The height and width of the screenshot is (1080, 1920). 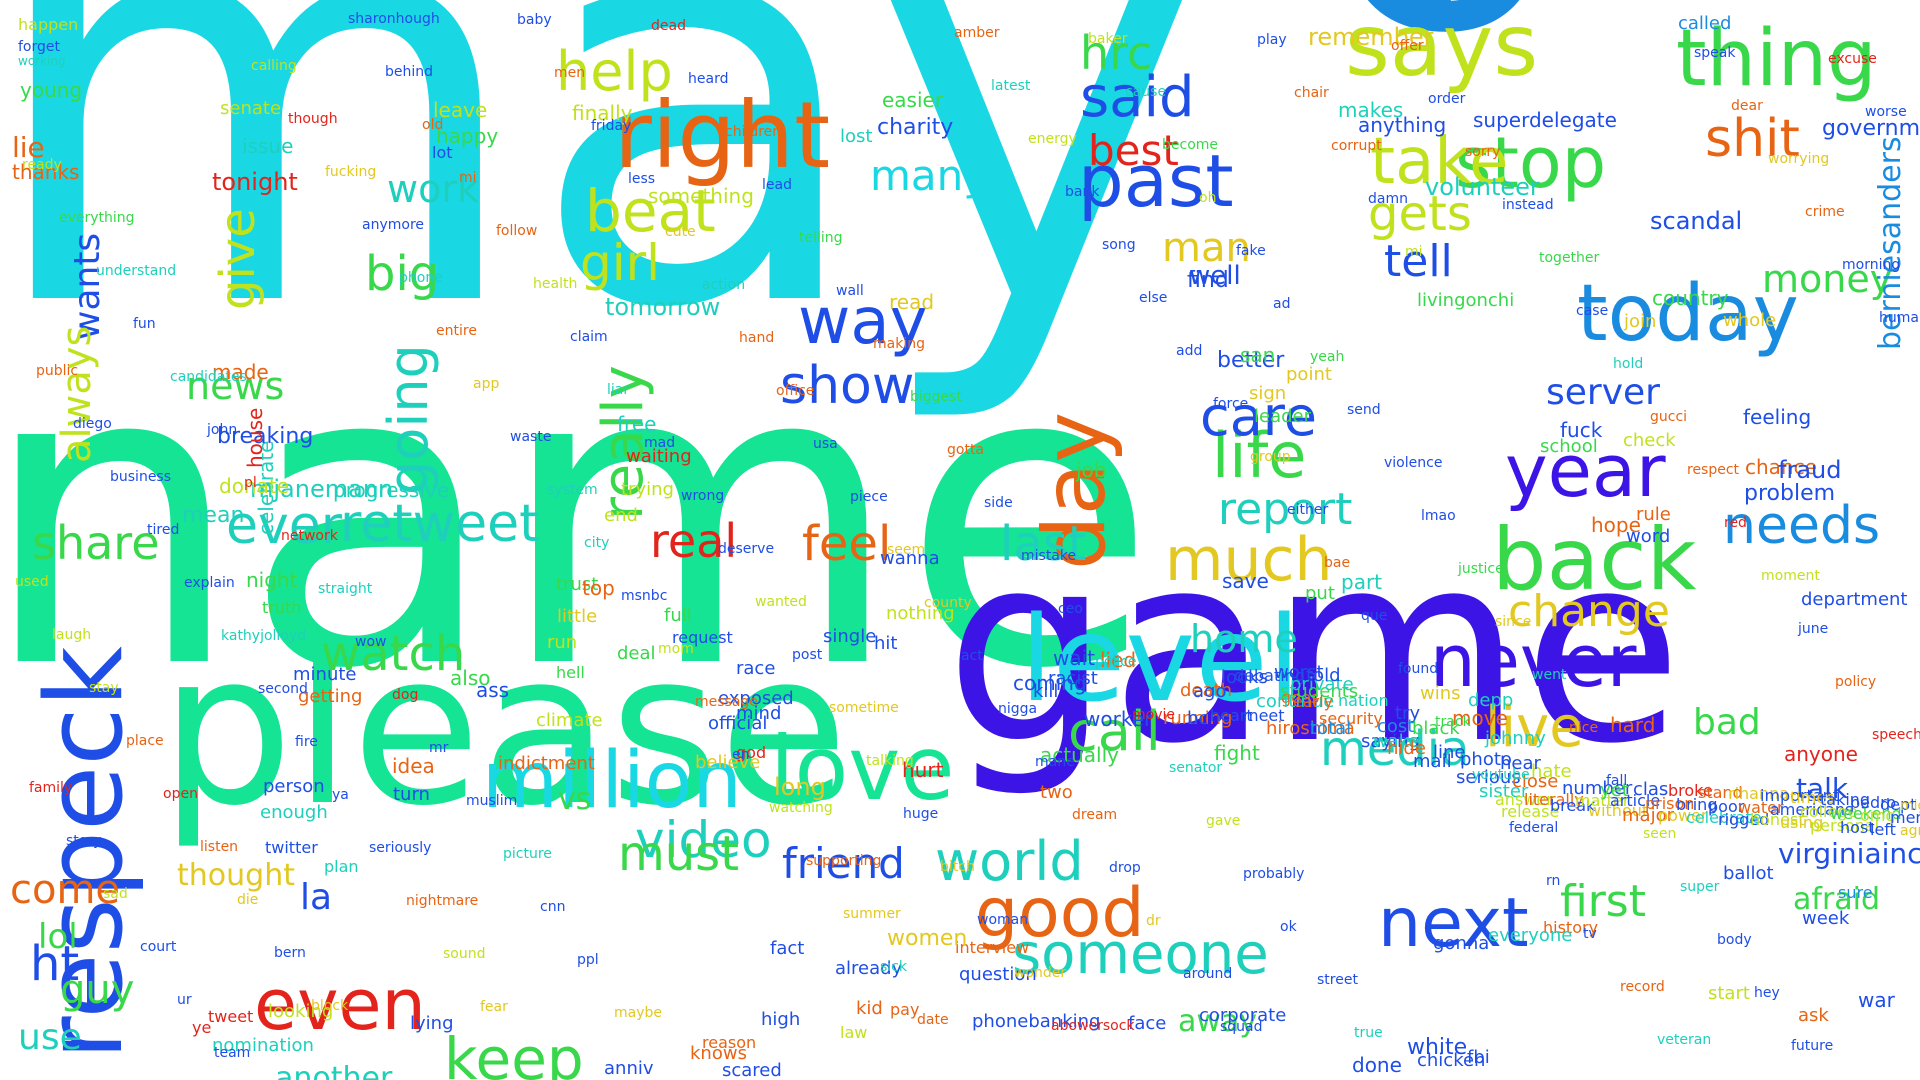 What do you see at coordinates (136, 271) in the screenshot?
I see `word-understand: understand` at bounding box center [136, 271].